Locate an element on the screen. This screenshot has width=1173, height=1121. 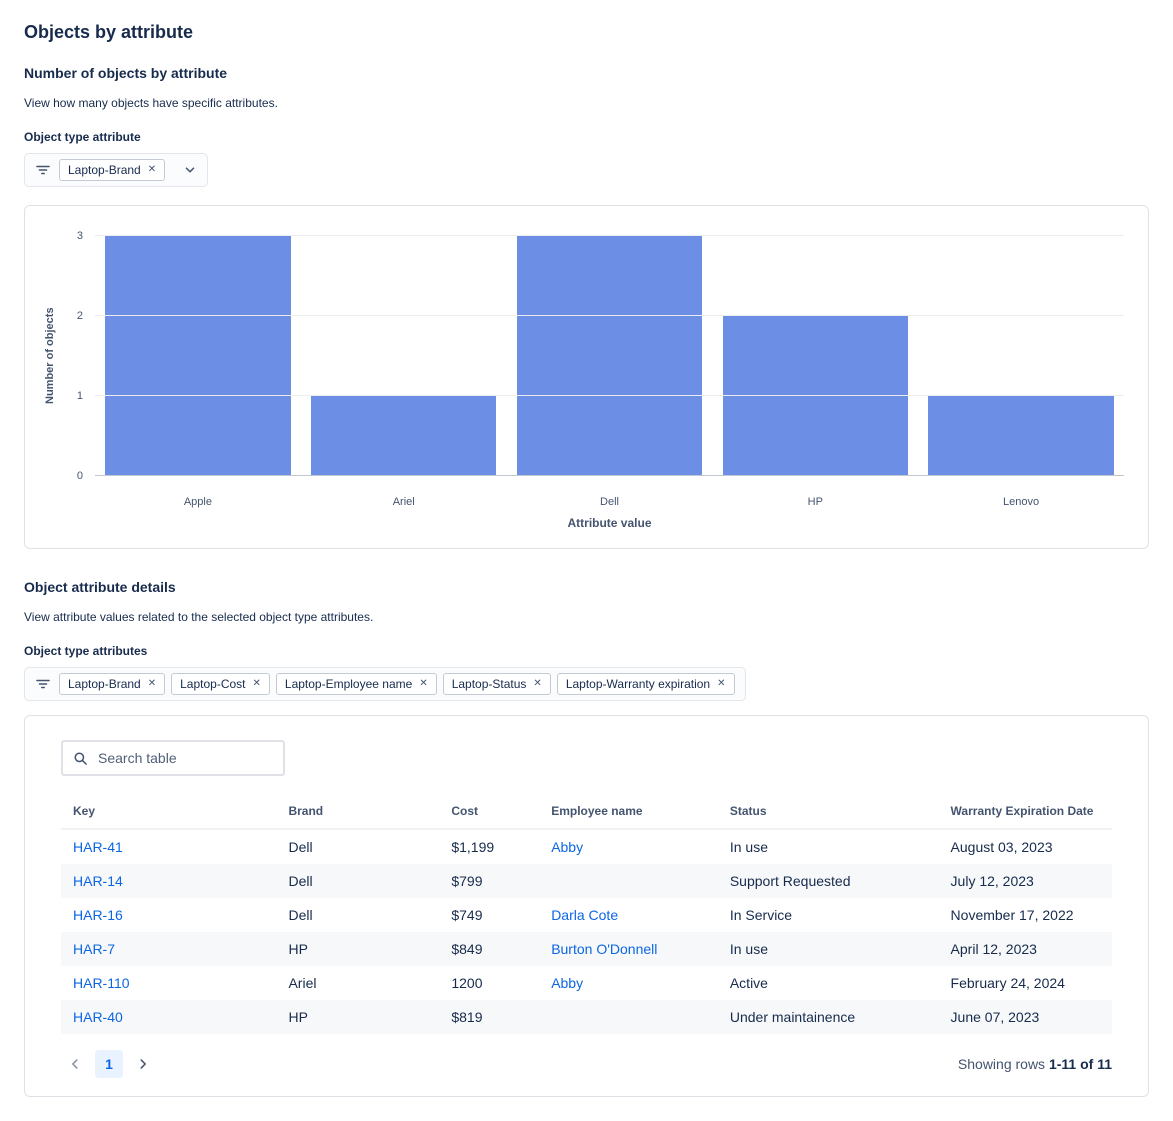
chevron-down-icon is located at coordinates (190, 170).